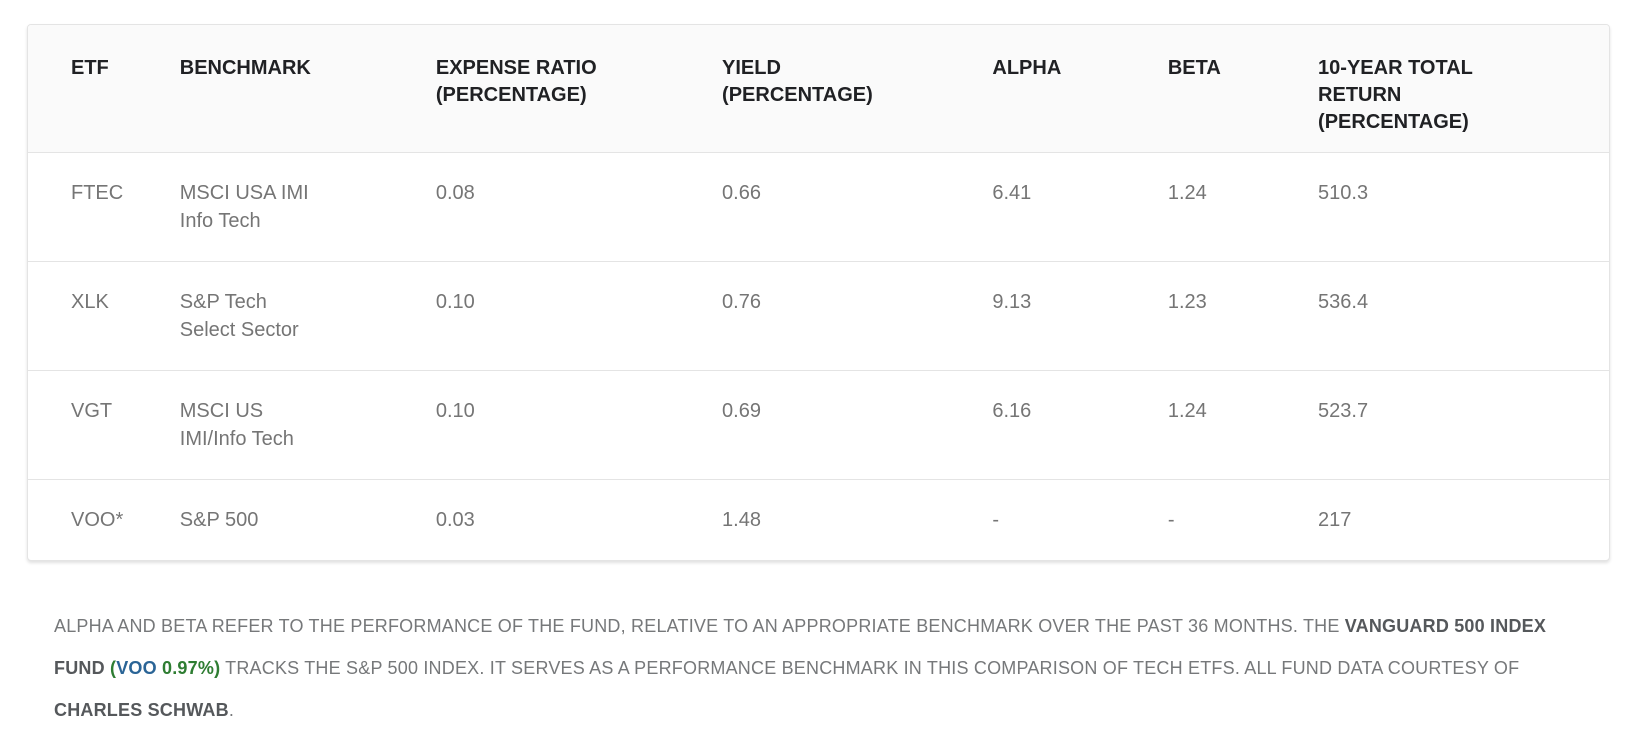 This screenshot has height=750, width=1636. Describe the element at coordinates (1080, 207) in the screenshot. I see `alpha-cell: 6.41` at that location.